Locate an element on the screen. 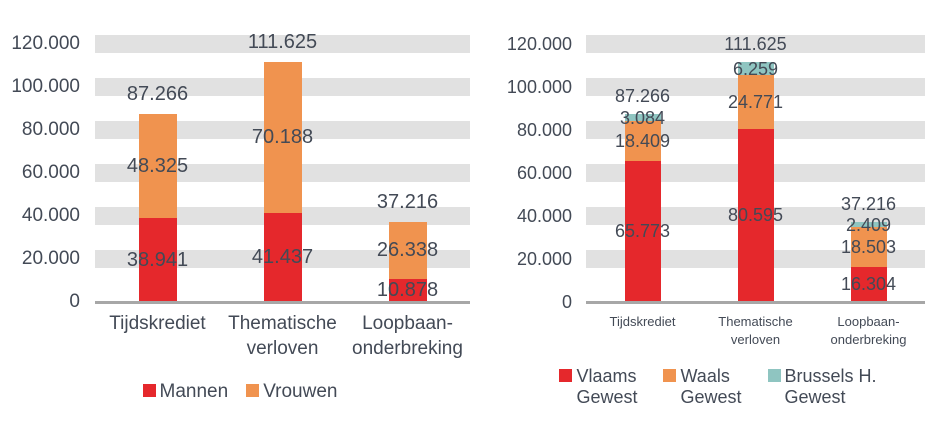 The height and width of the screenshot is (429, 945). value-label: 18.503 is located at coordinates (868, 247).